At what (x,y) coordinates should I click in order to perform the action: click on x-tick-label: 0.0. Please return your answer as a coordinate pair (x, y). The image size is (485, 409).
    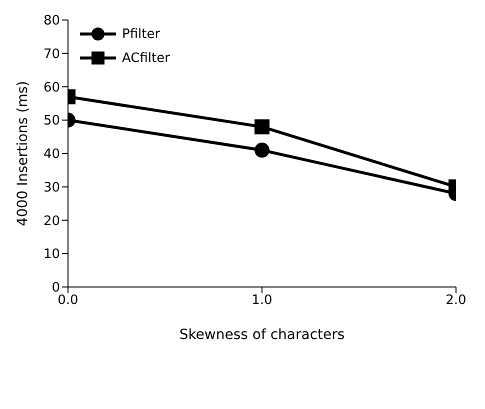
    Looking at the image, I should click on (68, 300).